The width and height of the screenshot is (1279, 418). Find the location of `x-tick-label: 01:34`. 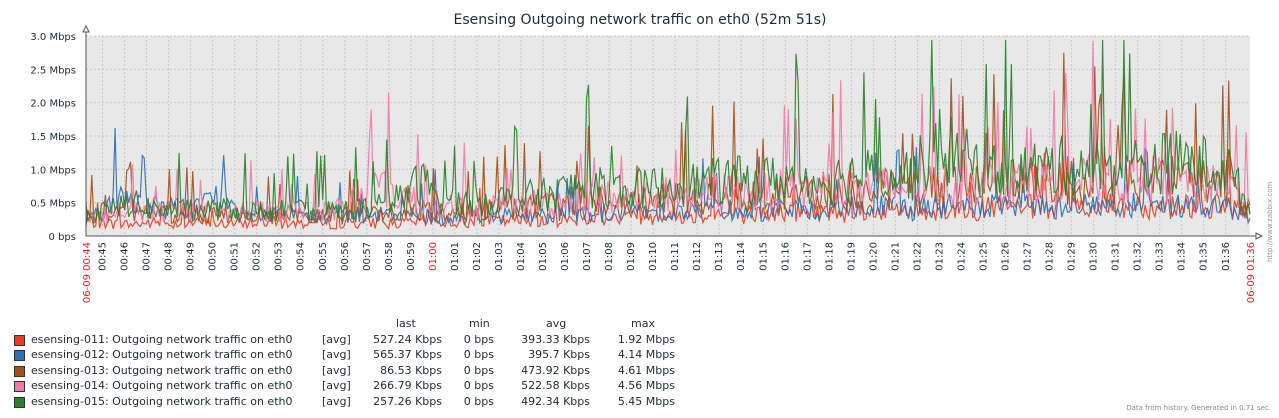

x-tick-label: 01:34 is located at coordinates (1182, 256).